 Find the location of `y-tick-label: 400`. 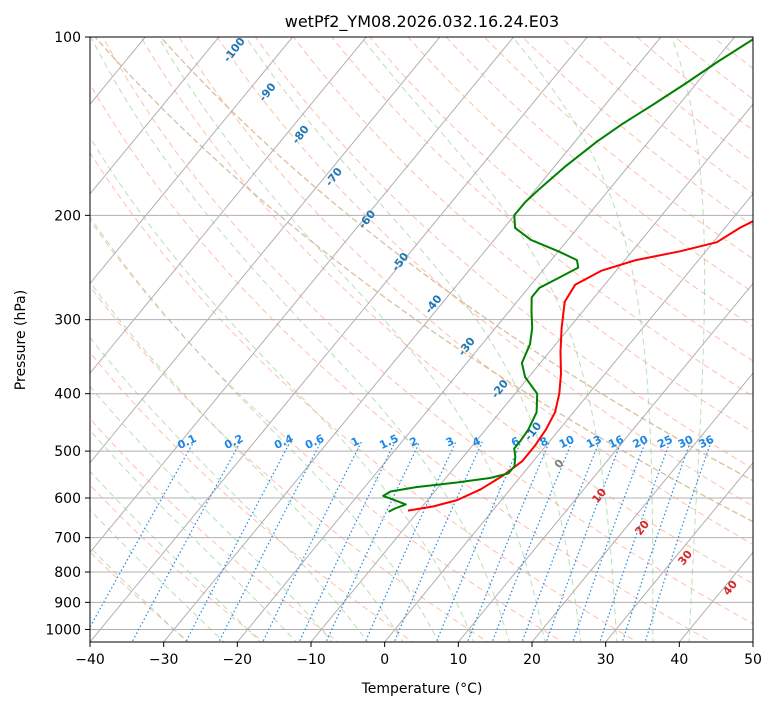

y-tick-label: 400 is located at coordinates (67, 395).